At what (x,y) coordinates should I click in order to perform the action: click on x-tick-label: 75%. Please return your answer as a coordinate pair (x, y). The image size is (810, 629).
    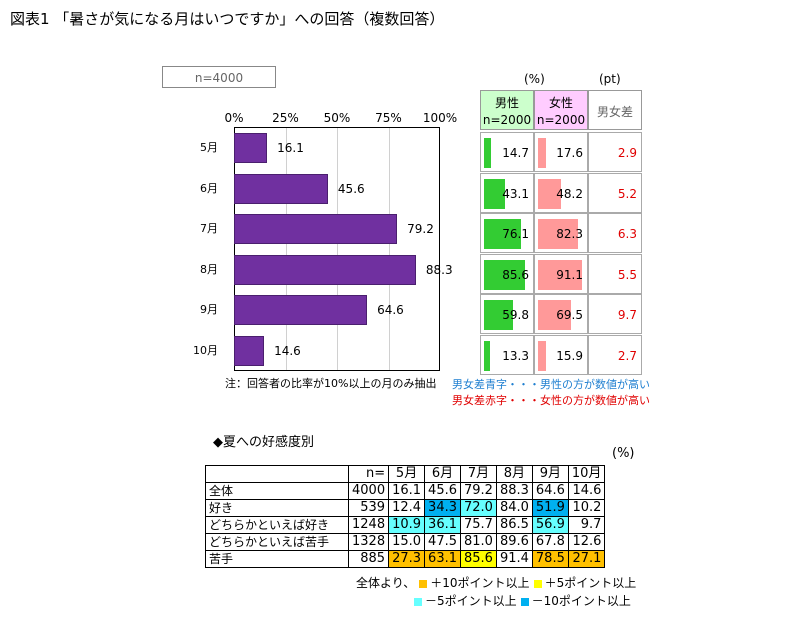
    Looking at the image, I should click on (388, 118).